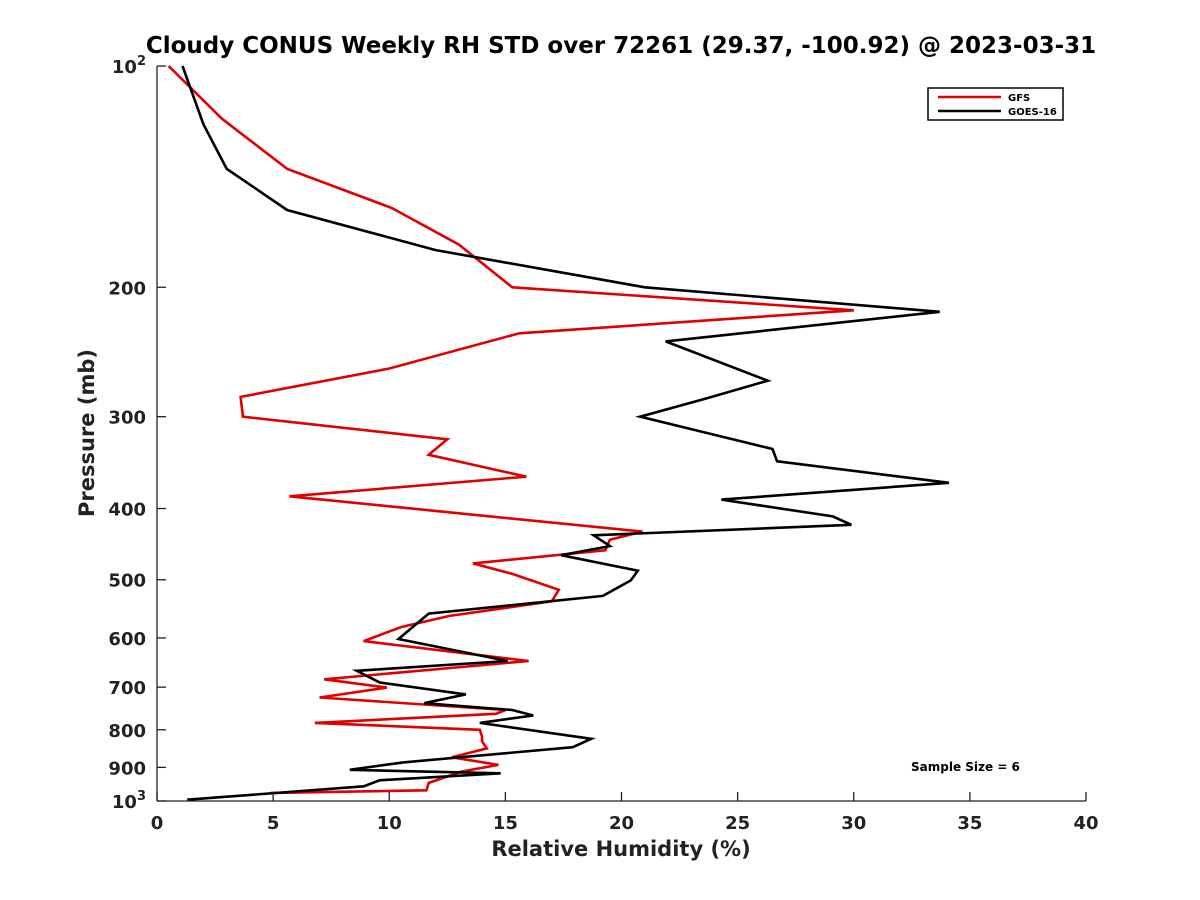  What do you see at coordinates (1032, 112) in the screenshot?
I see `legend-label-goes16: GOES-16` at bounding box center [1032, 112].